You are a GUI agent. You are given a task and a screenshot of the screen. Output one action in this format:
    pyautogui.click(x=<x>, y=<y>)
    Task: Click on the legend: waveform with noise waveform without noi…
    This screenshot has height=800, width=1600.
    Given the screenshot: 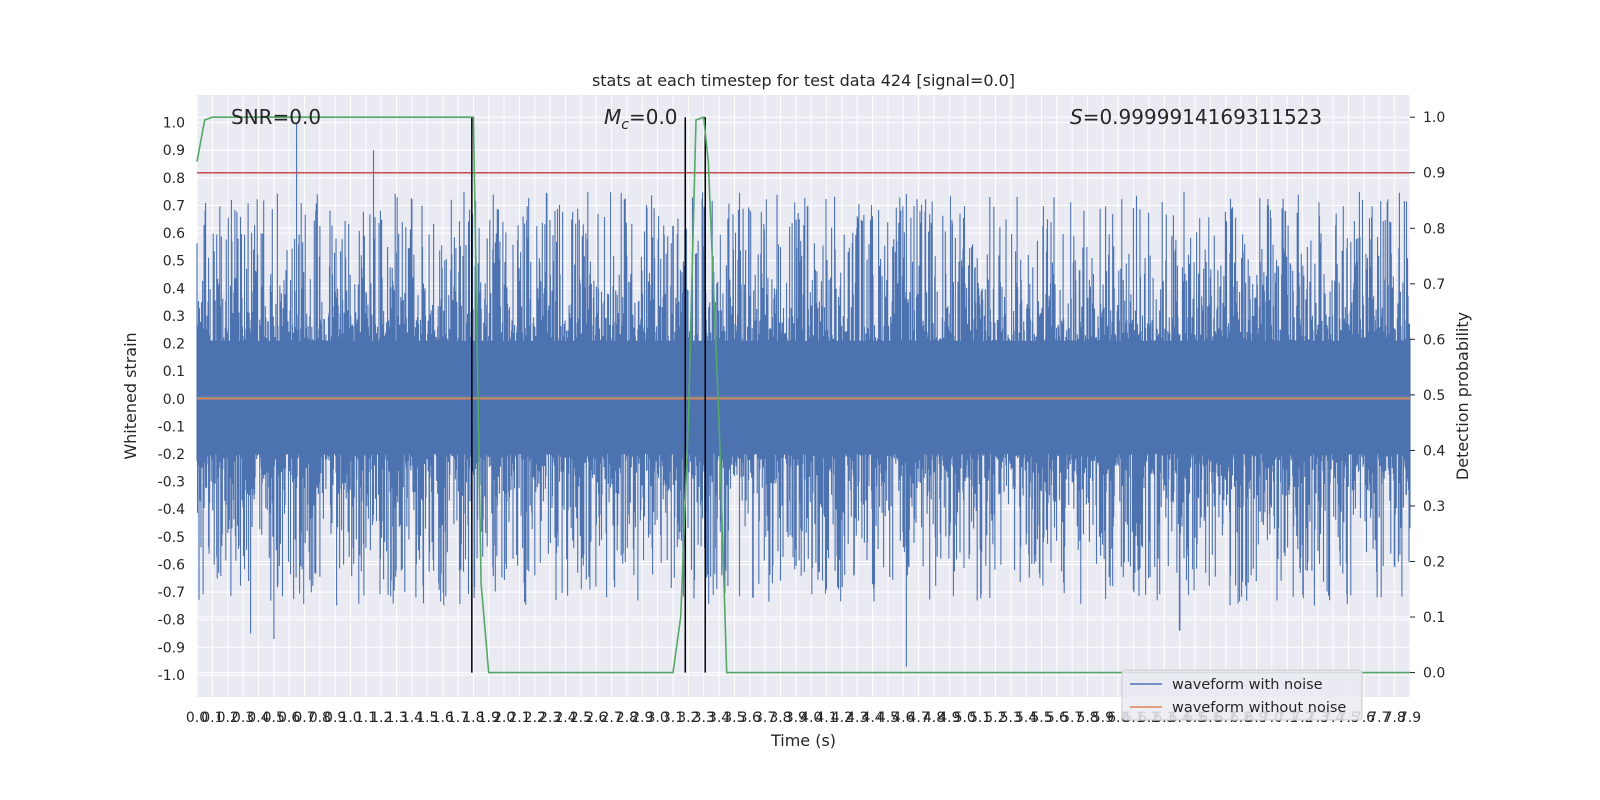 What is the action you would take?
    pyautogui.click(x=1242, y=695)
    